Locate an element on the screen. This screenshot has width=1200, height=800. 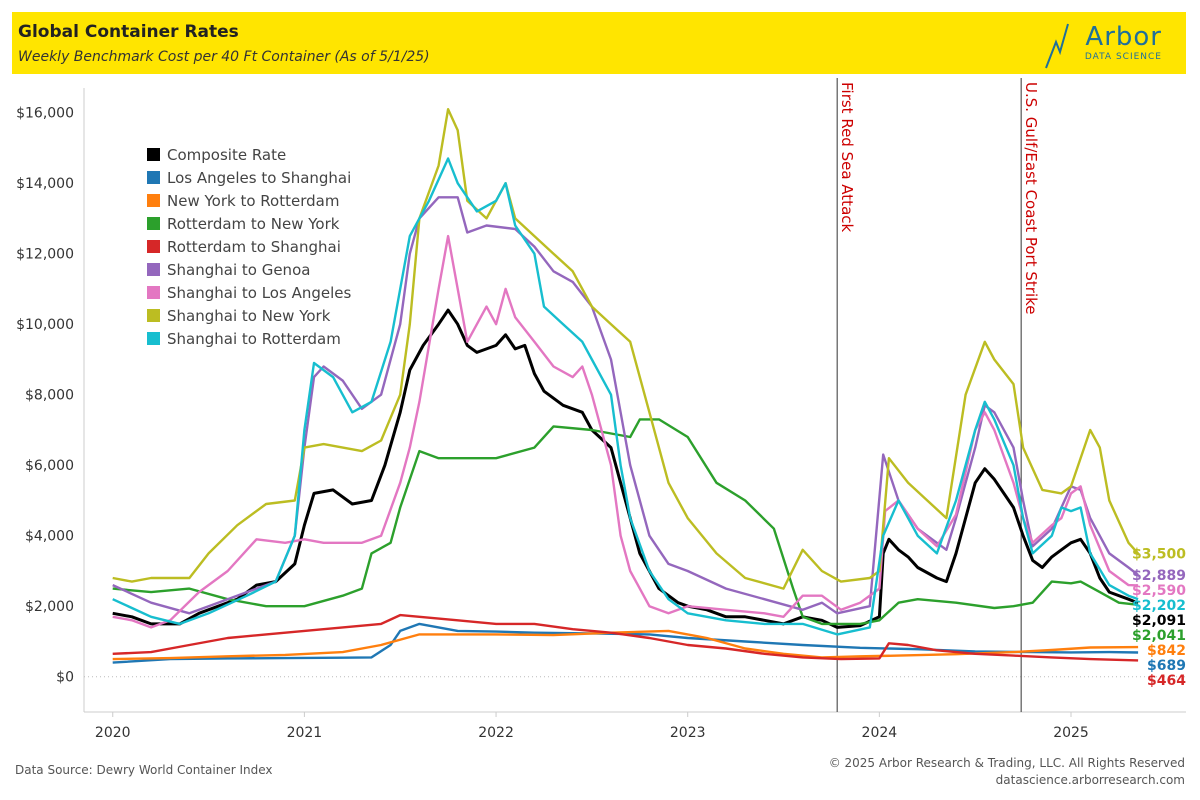
legend-label: Rotterdam to New York is located at coordinates (253, 223).